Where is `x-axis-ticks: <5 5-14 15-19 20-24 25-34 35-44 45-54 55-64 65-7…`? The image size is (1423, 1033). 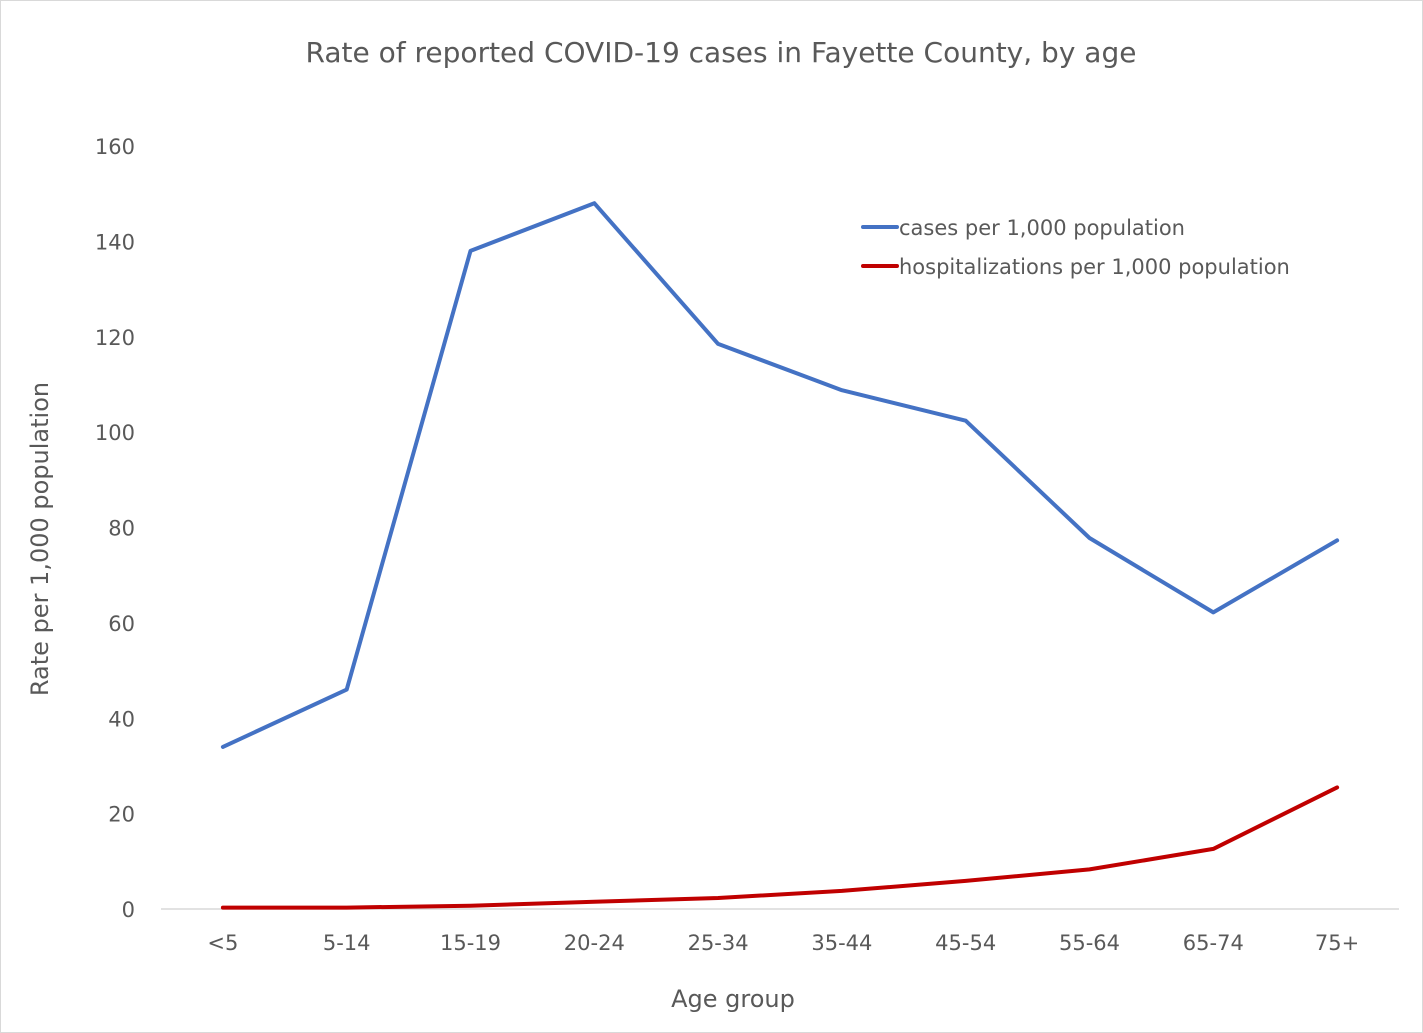 x-axis-ticks: <5 5-14 15-19 20-24 25-34 35-44 45-54 55-64 65-7… is located at coordinates (783, 943).